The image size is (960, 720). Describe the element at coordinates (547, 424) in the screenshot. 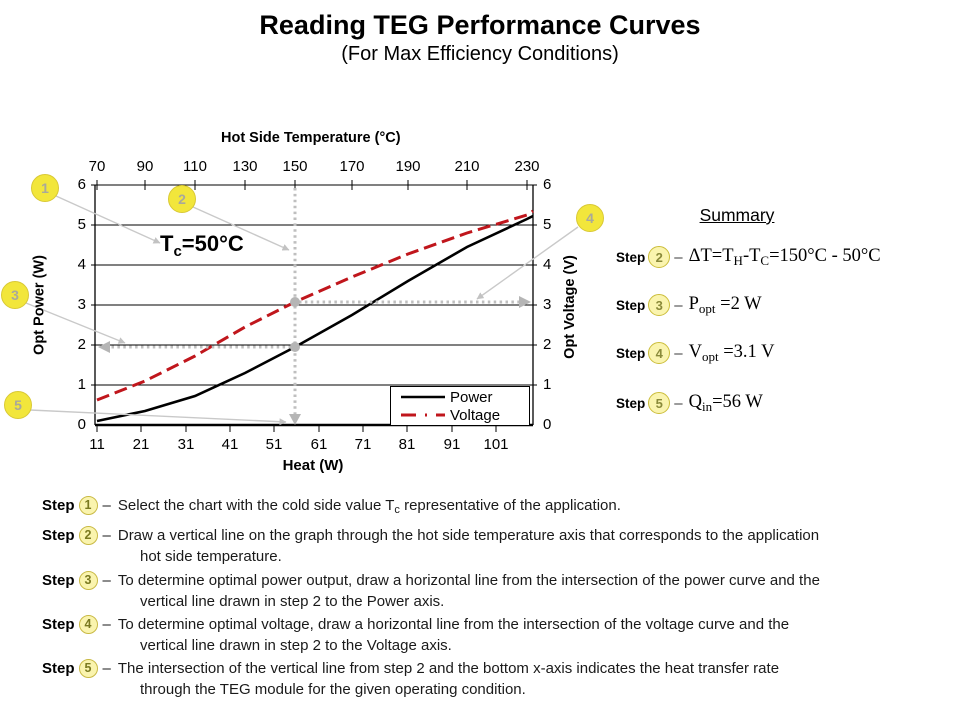

I see `right-axis-tick-label: 0` at that location.